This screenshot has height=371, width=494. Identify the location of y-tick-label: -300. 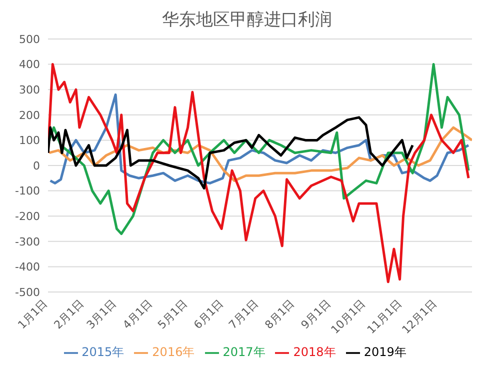
(27, 241).